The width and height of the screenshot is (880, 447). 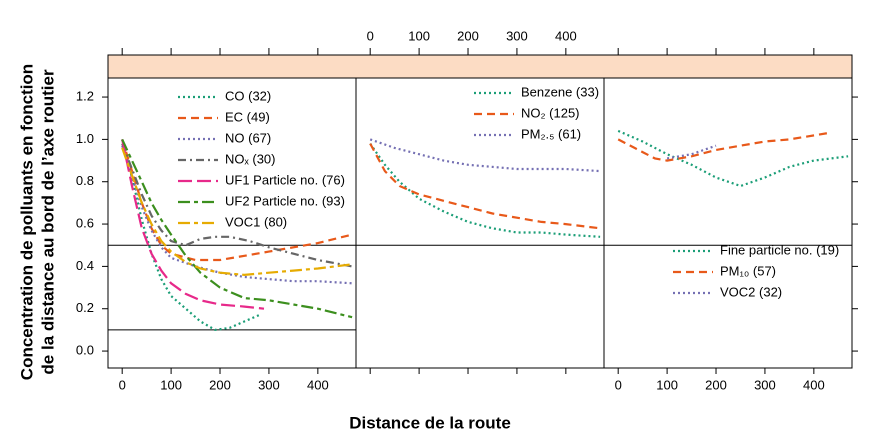 I want to click on y-tick-label: 0.0, so click(x=85, y=350).